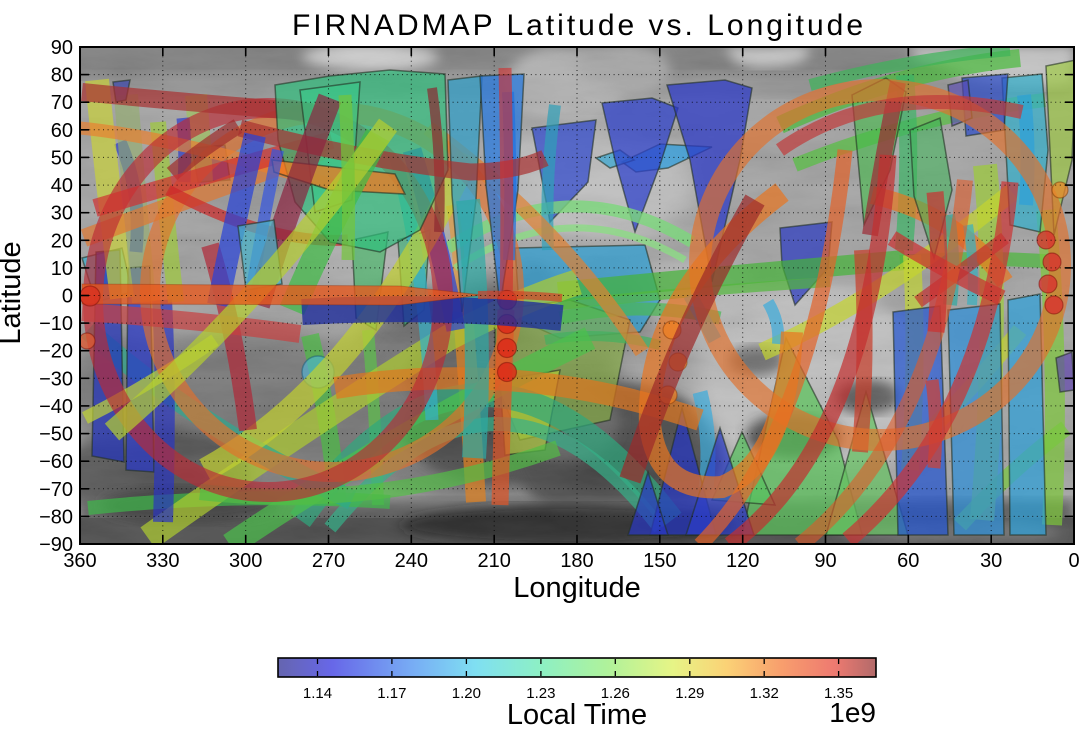 The image size is (1083, 734). I want to click on svg-text: −90, so click(56, 545).